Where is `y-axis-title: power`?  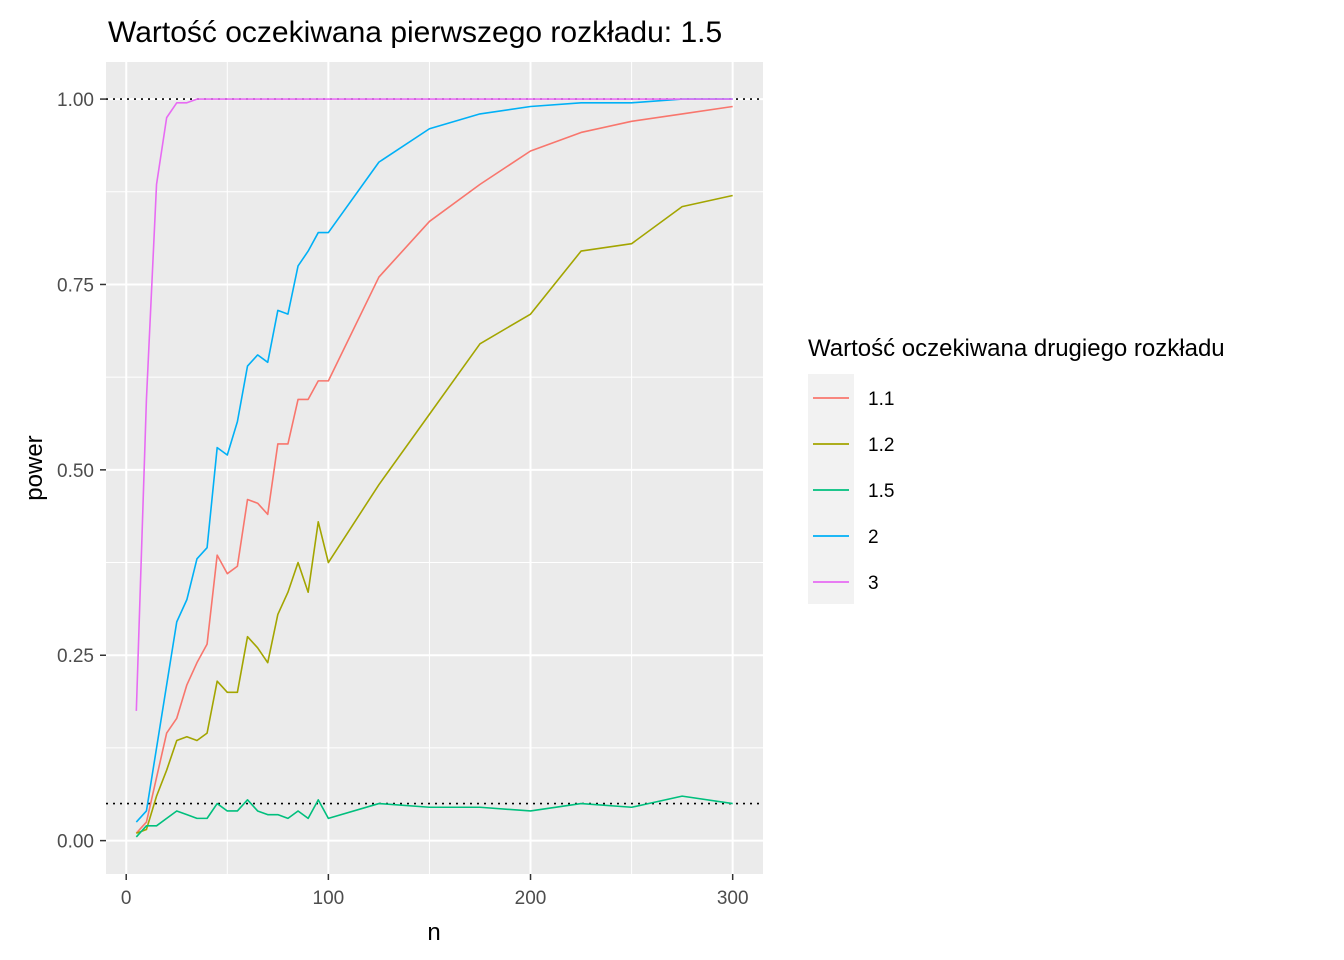 y-axis-title: power is located at coordinates (34, 467).